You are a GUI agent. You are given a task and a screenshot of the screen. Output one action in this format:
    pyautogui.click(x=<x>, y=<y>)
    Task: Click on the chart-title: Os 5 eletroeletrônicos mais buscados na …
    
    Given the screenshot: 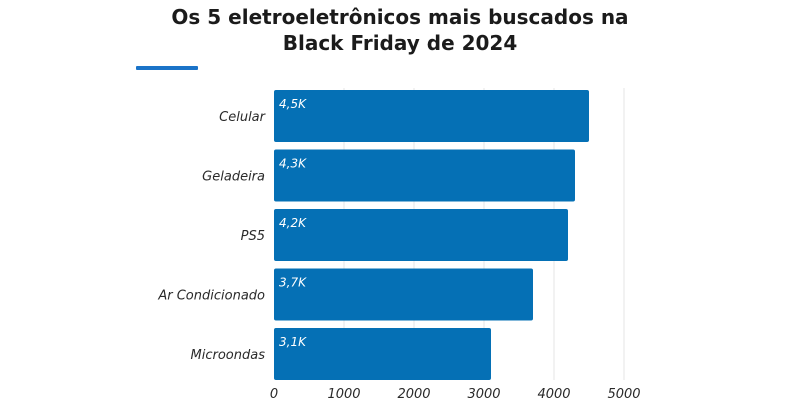 What is the action you would take?
    pyautogui.click(x=400, y=30)
    